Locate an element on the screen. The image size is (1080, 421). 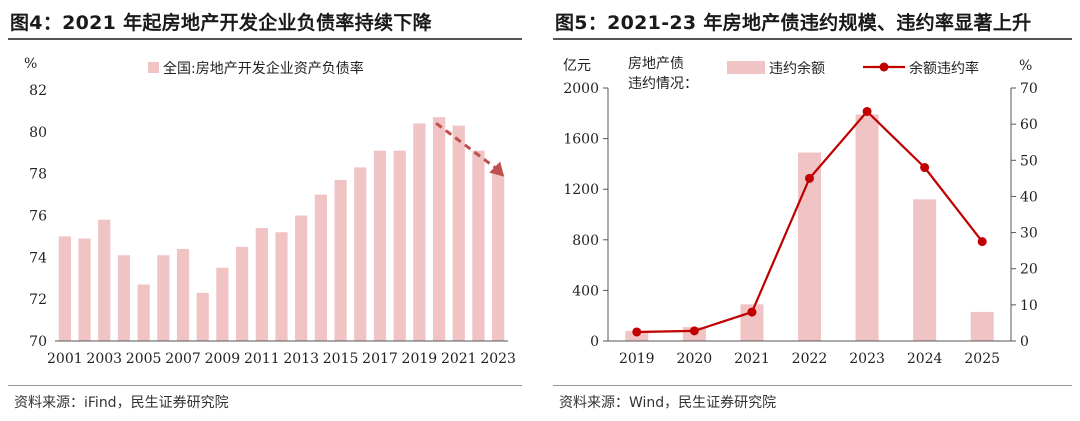
legend-bar-swatch is located at coordinates (746, 67).